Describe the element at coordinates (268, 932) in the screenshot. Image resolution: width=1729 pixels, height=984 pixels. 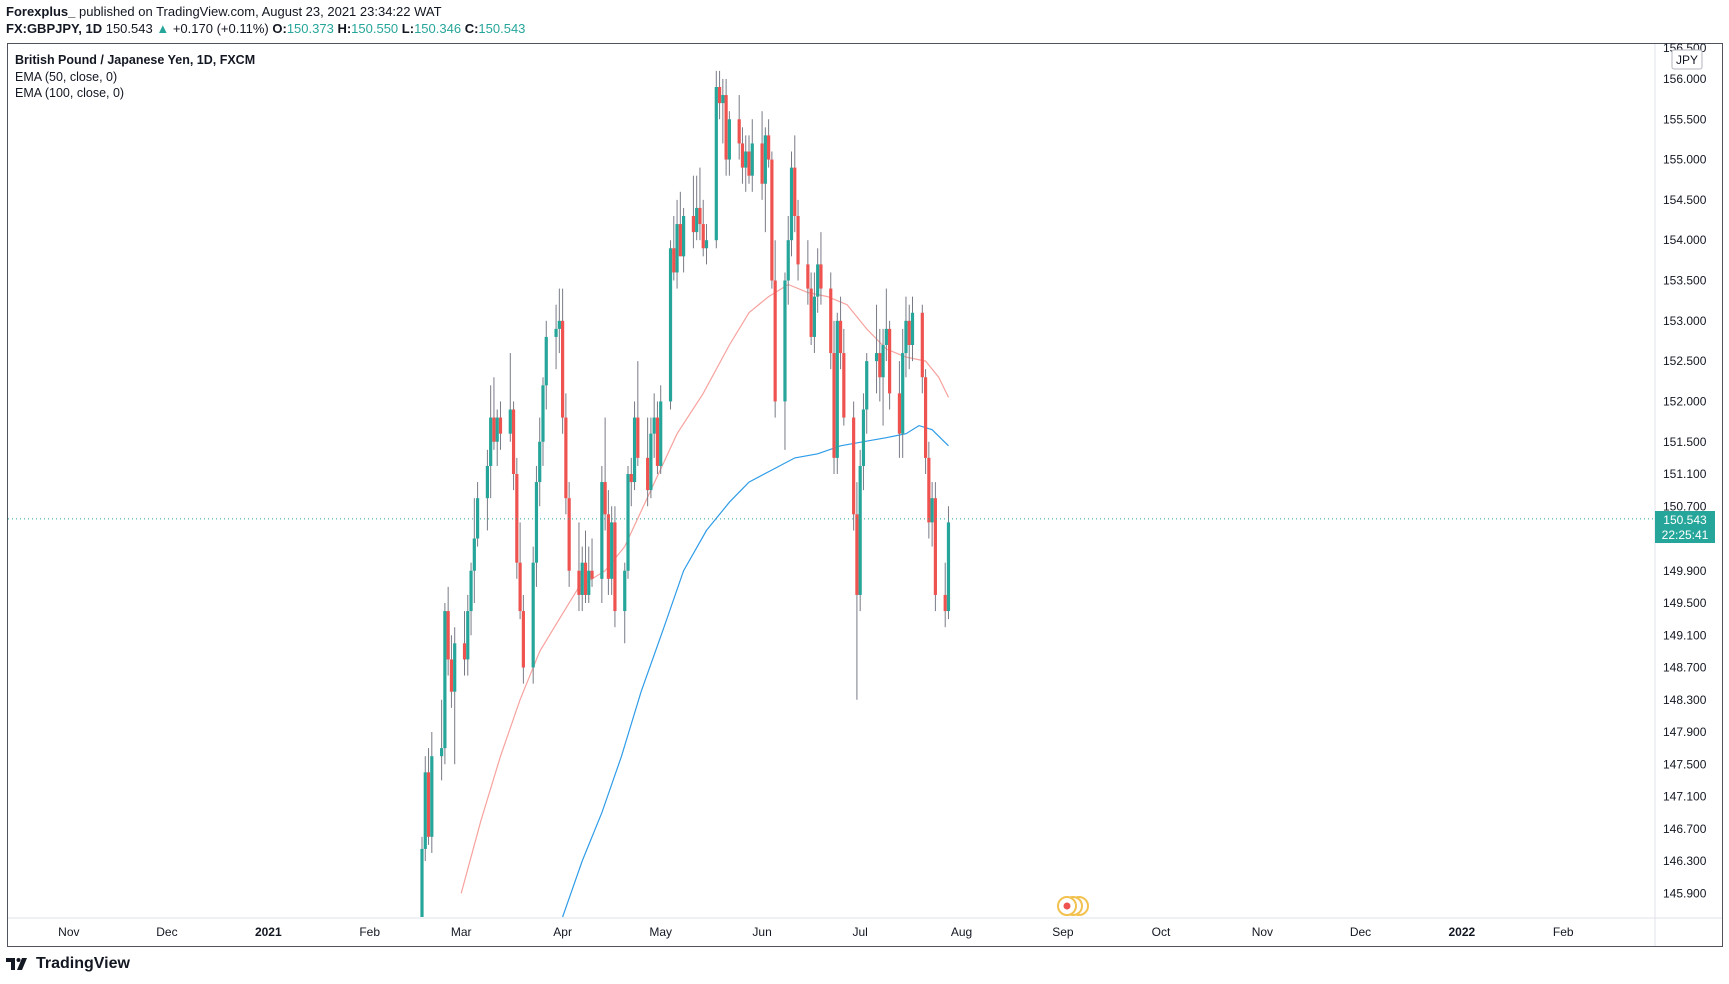
I see `x-tick-label: 2021` at that location.